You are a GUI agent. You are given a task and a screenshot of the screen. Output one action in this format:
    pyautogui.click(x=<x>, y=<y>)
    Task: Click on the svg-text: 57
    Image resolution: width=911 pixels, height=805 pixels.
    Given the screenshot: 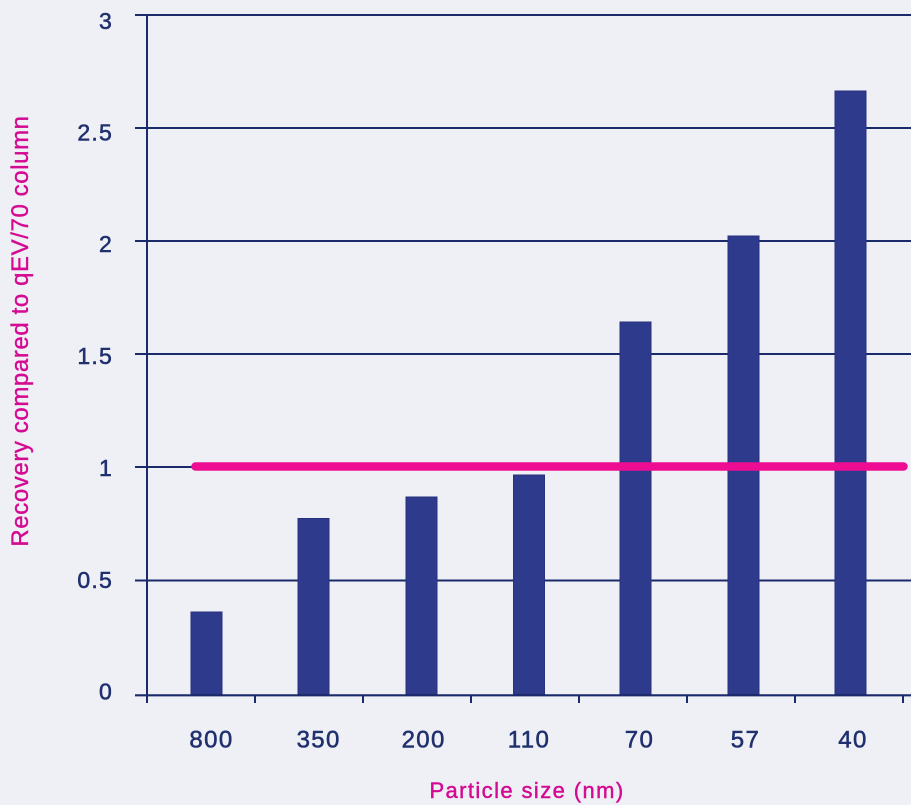 What is the action you would take?
    pyautogui.click(x=746, y=740)
    